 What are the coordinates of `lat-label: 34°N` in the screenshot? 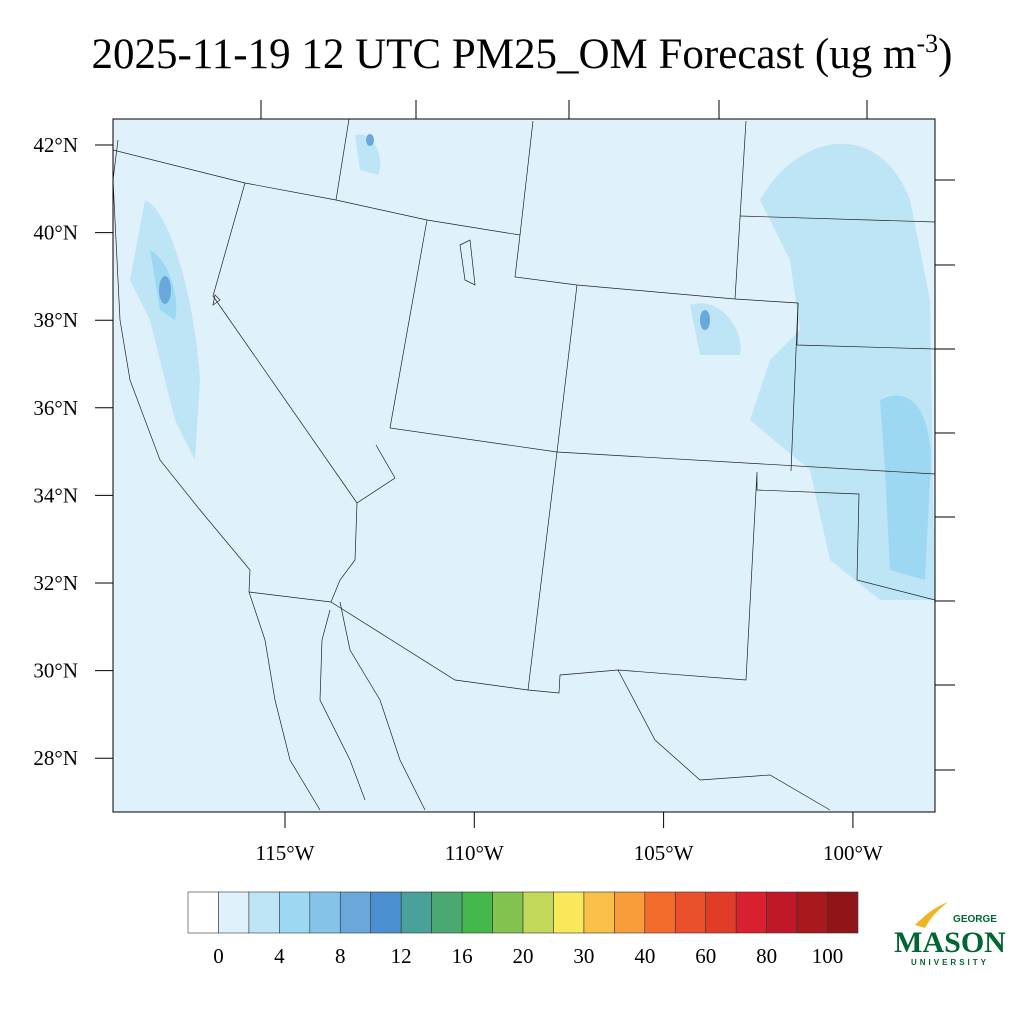 It's located at (55, 495).